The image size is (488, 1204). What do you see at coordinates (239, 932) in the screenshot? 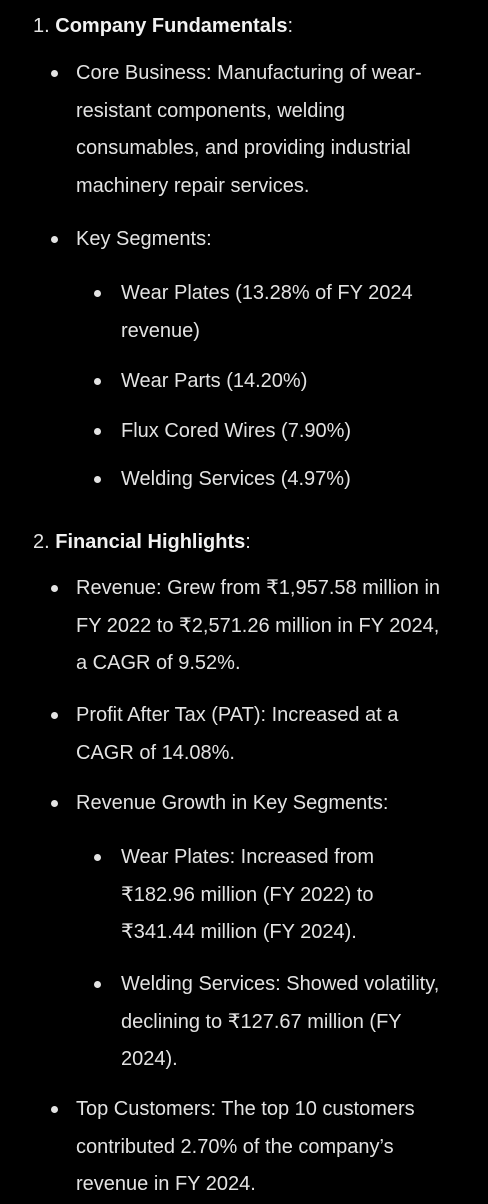
I see `line: ₹341.44 million (FY 2024).` at bounding box center [239, 932].